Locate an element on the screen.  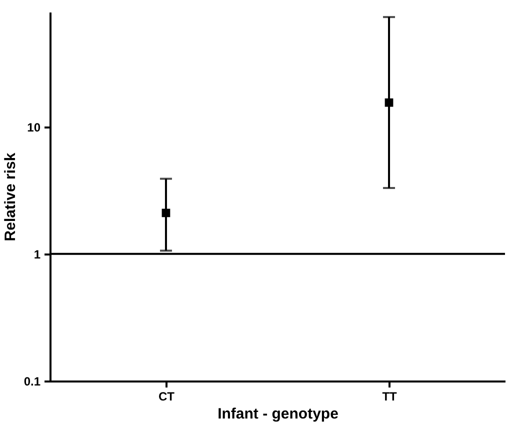
x-tick-label: CT is located at coordinates (167, 397).